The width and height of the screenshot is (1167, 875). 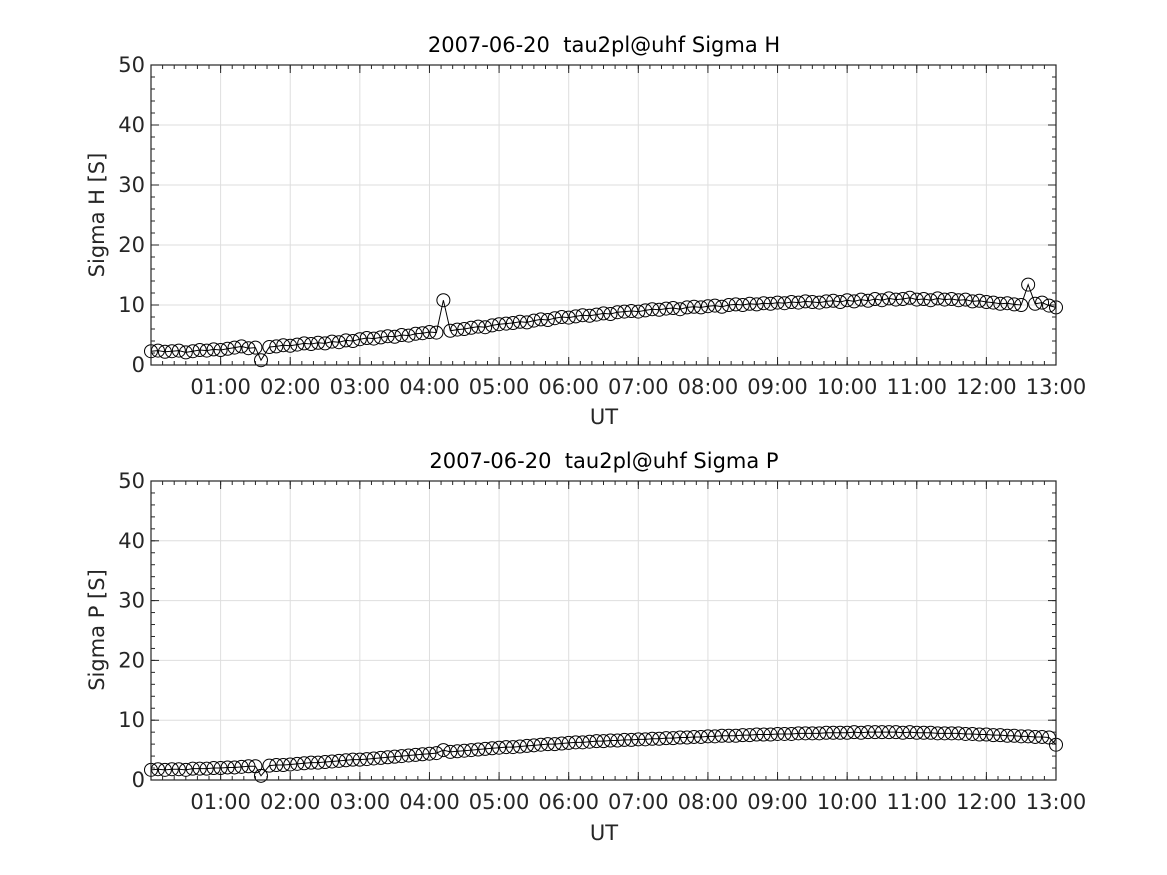 What do you see at coordinates (131, 65) in the screenshot?
I see `y-tick-label: 50` at bounding box center [131, 65].